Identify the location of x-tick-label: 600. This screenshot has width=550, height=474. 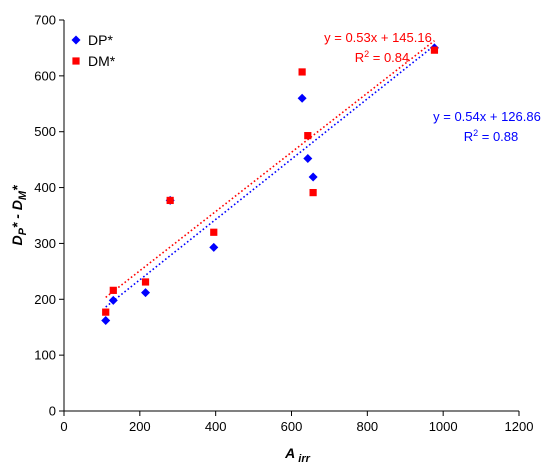
(292, 426).